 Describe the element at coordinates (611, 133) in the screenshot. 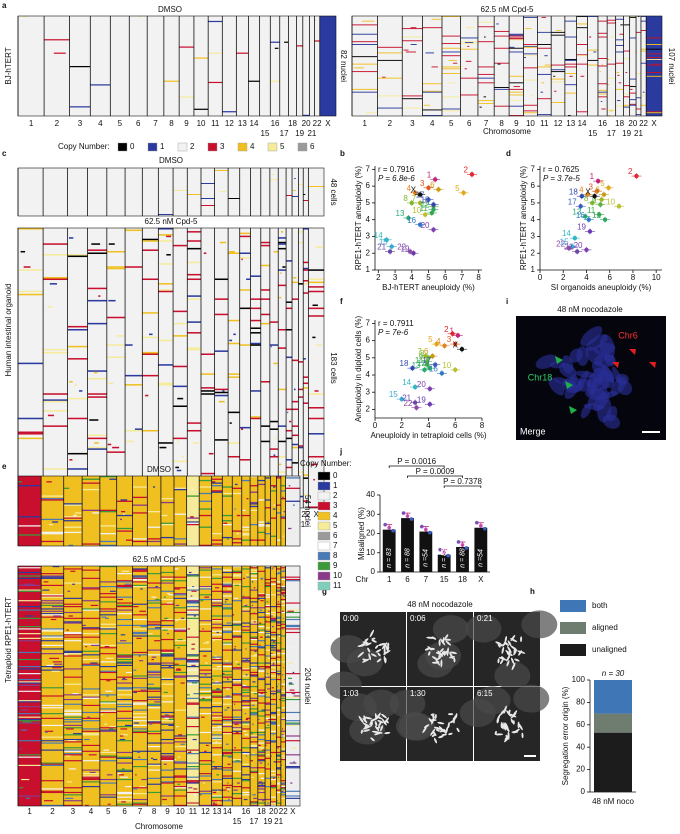

I see `chromosome-label: 17` at that location.